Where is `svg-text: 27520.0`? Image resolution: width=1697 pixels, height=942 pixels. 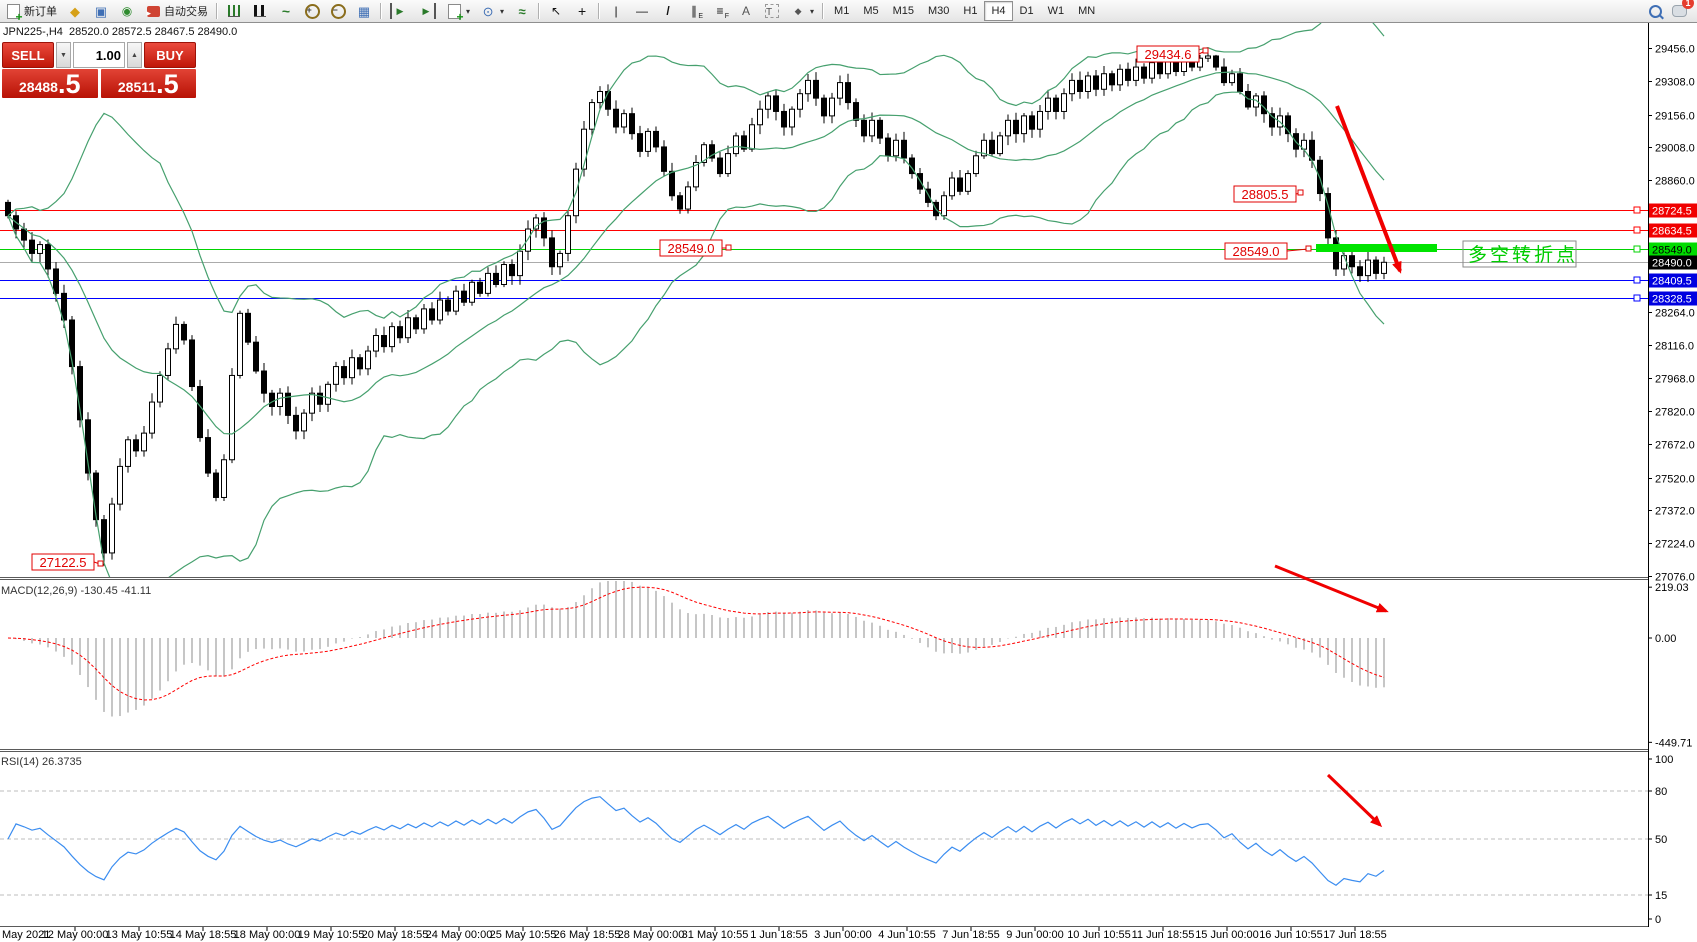
svg-text: 27520.0 is located at coordinates (1675, 480).